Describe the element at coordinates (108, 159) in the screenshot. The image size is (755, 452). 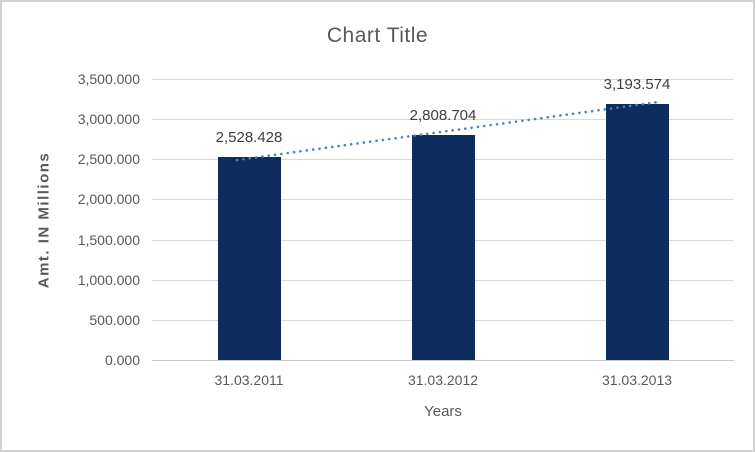
I see `y-tick-label: 2,500.000` at that location.